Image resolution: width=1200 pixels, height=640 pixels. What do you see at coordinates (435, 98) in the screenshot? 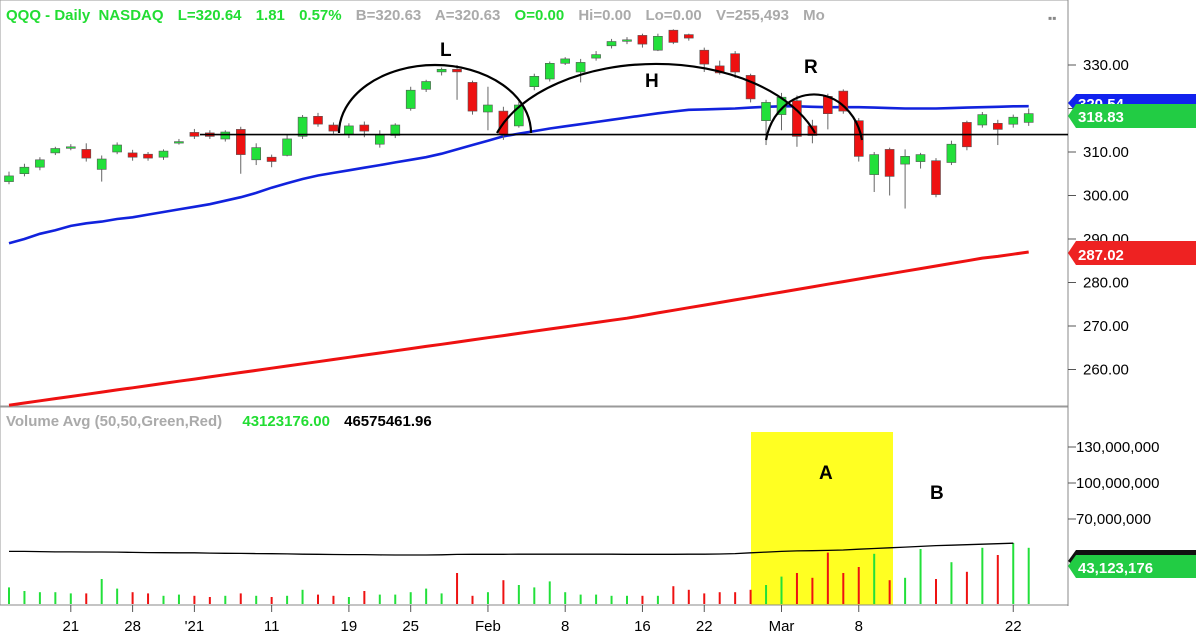
I see `left-shoulder-arc` at bounding box center [435, 98].